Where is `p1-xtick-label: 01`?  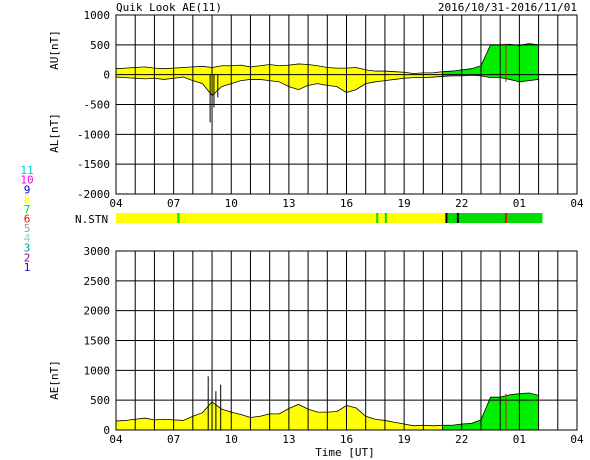
p1-xtick-label: 01 is located at coordinates (519, 203).